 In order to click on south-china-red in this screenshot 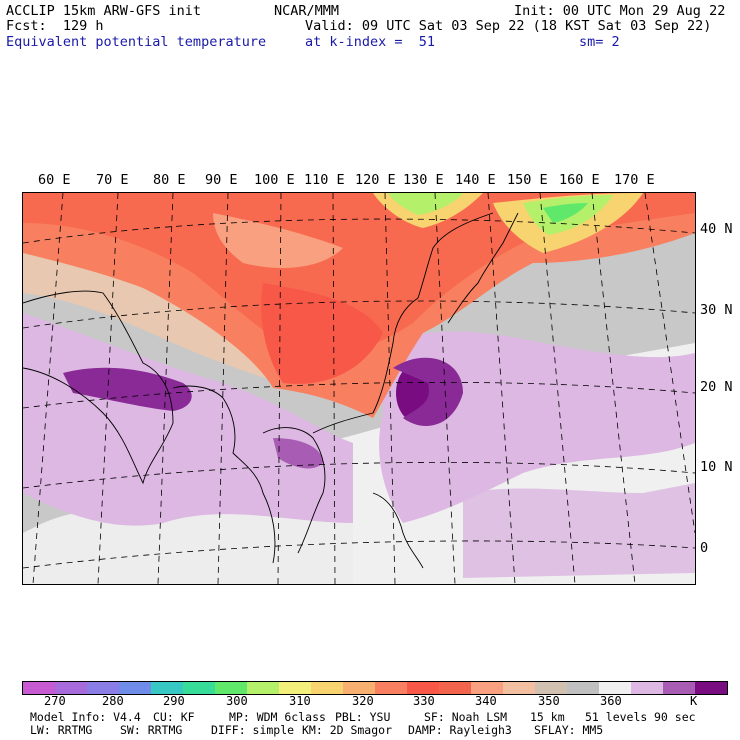, I will do `click(322, 333)`.